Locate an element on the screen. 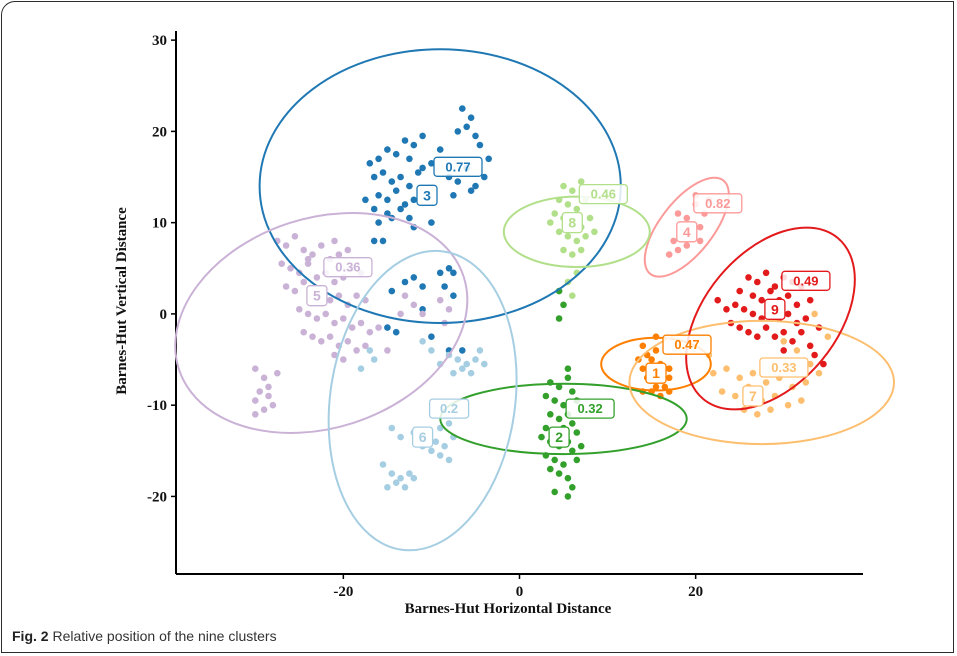 The image size is (957, 656). x-tick-label: 0 is located at coordinates (520, 592).